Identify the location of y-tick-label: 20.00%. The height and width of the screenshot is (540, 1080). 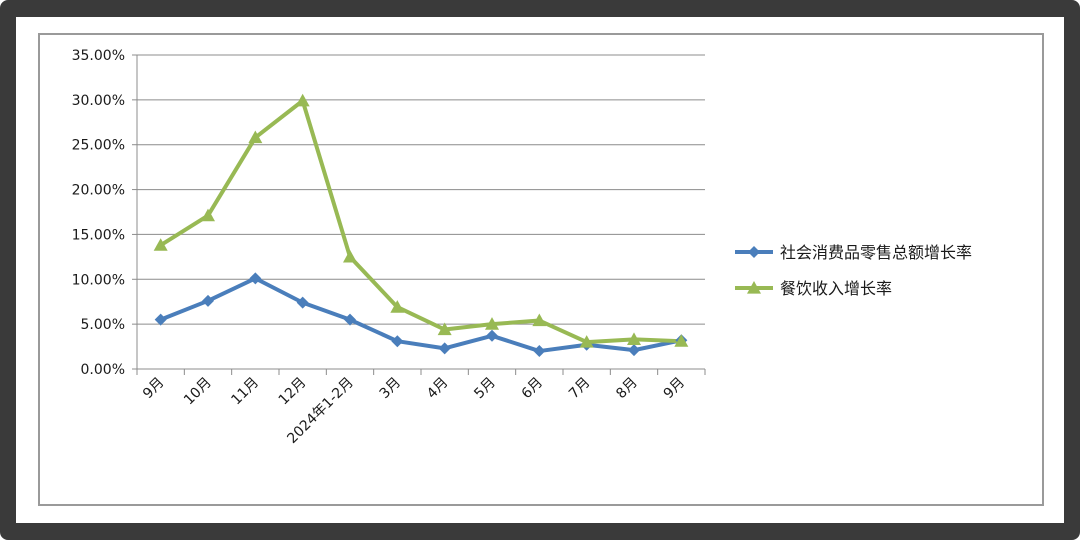
(98, 191).